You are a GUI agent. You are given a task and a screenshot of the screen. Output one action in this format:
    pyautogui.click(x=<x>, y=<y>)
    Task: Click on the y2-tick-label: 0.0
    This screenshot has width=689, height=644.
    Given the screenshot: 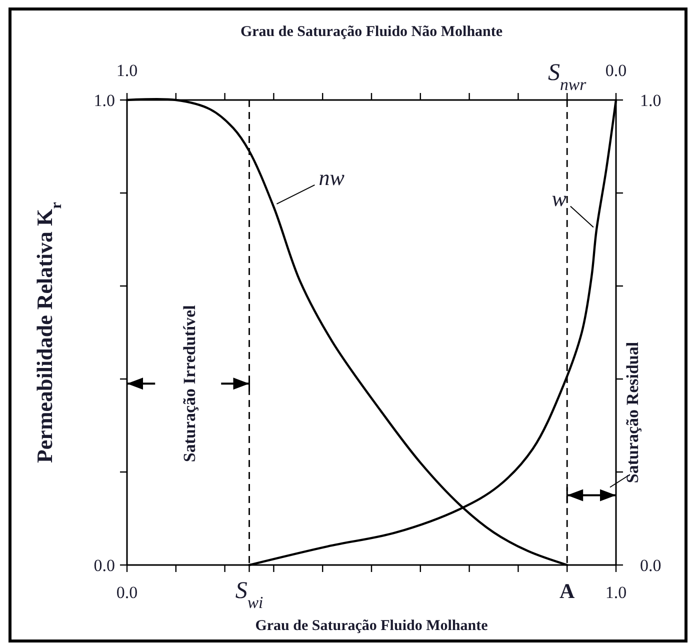 What is the action you would take?
    pyautogui.click(x=651, y=565)
    